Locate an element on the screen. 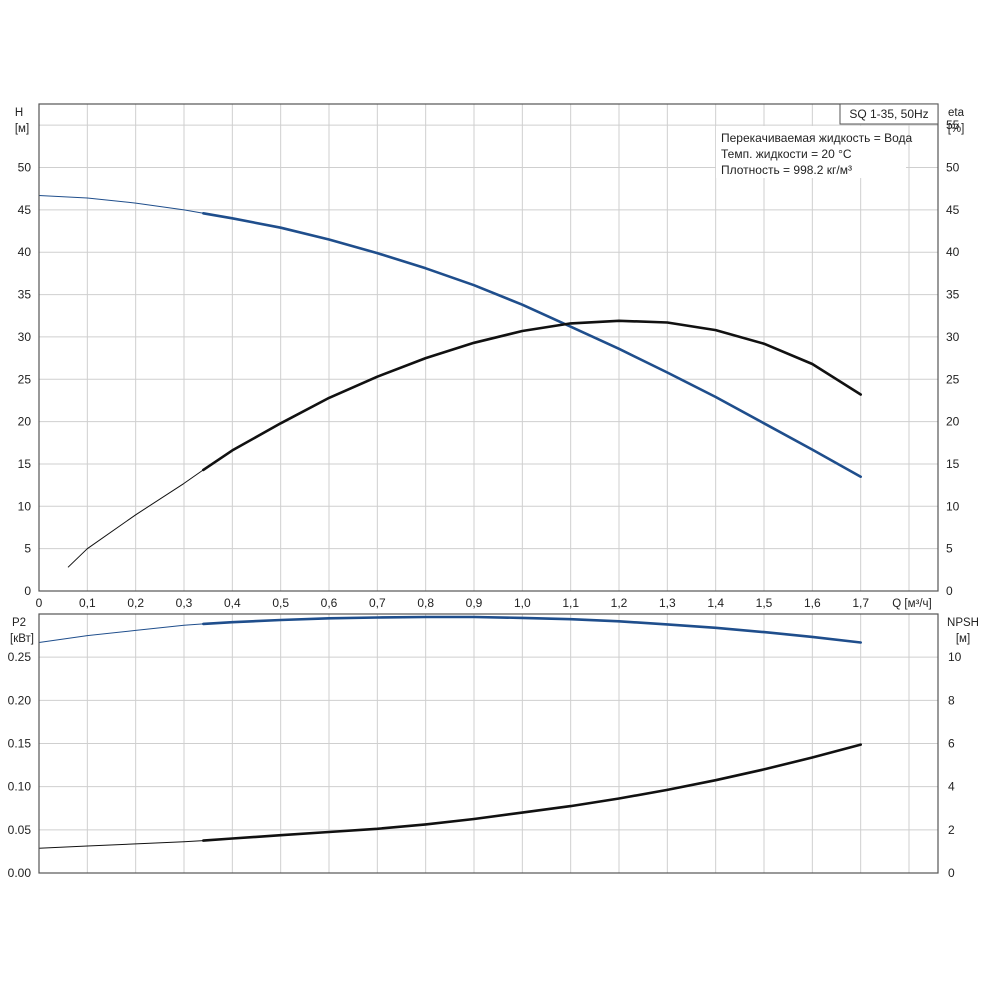 Image resolution: width=1000 pixels, height=1000 pixels. bottom-right-tick-label: 10 is located at coordinates (955, 657).